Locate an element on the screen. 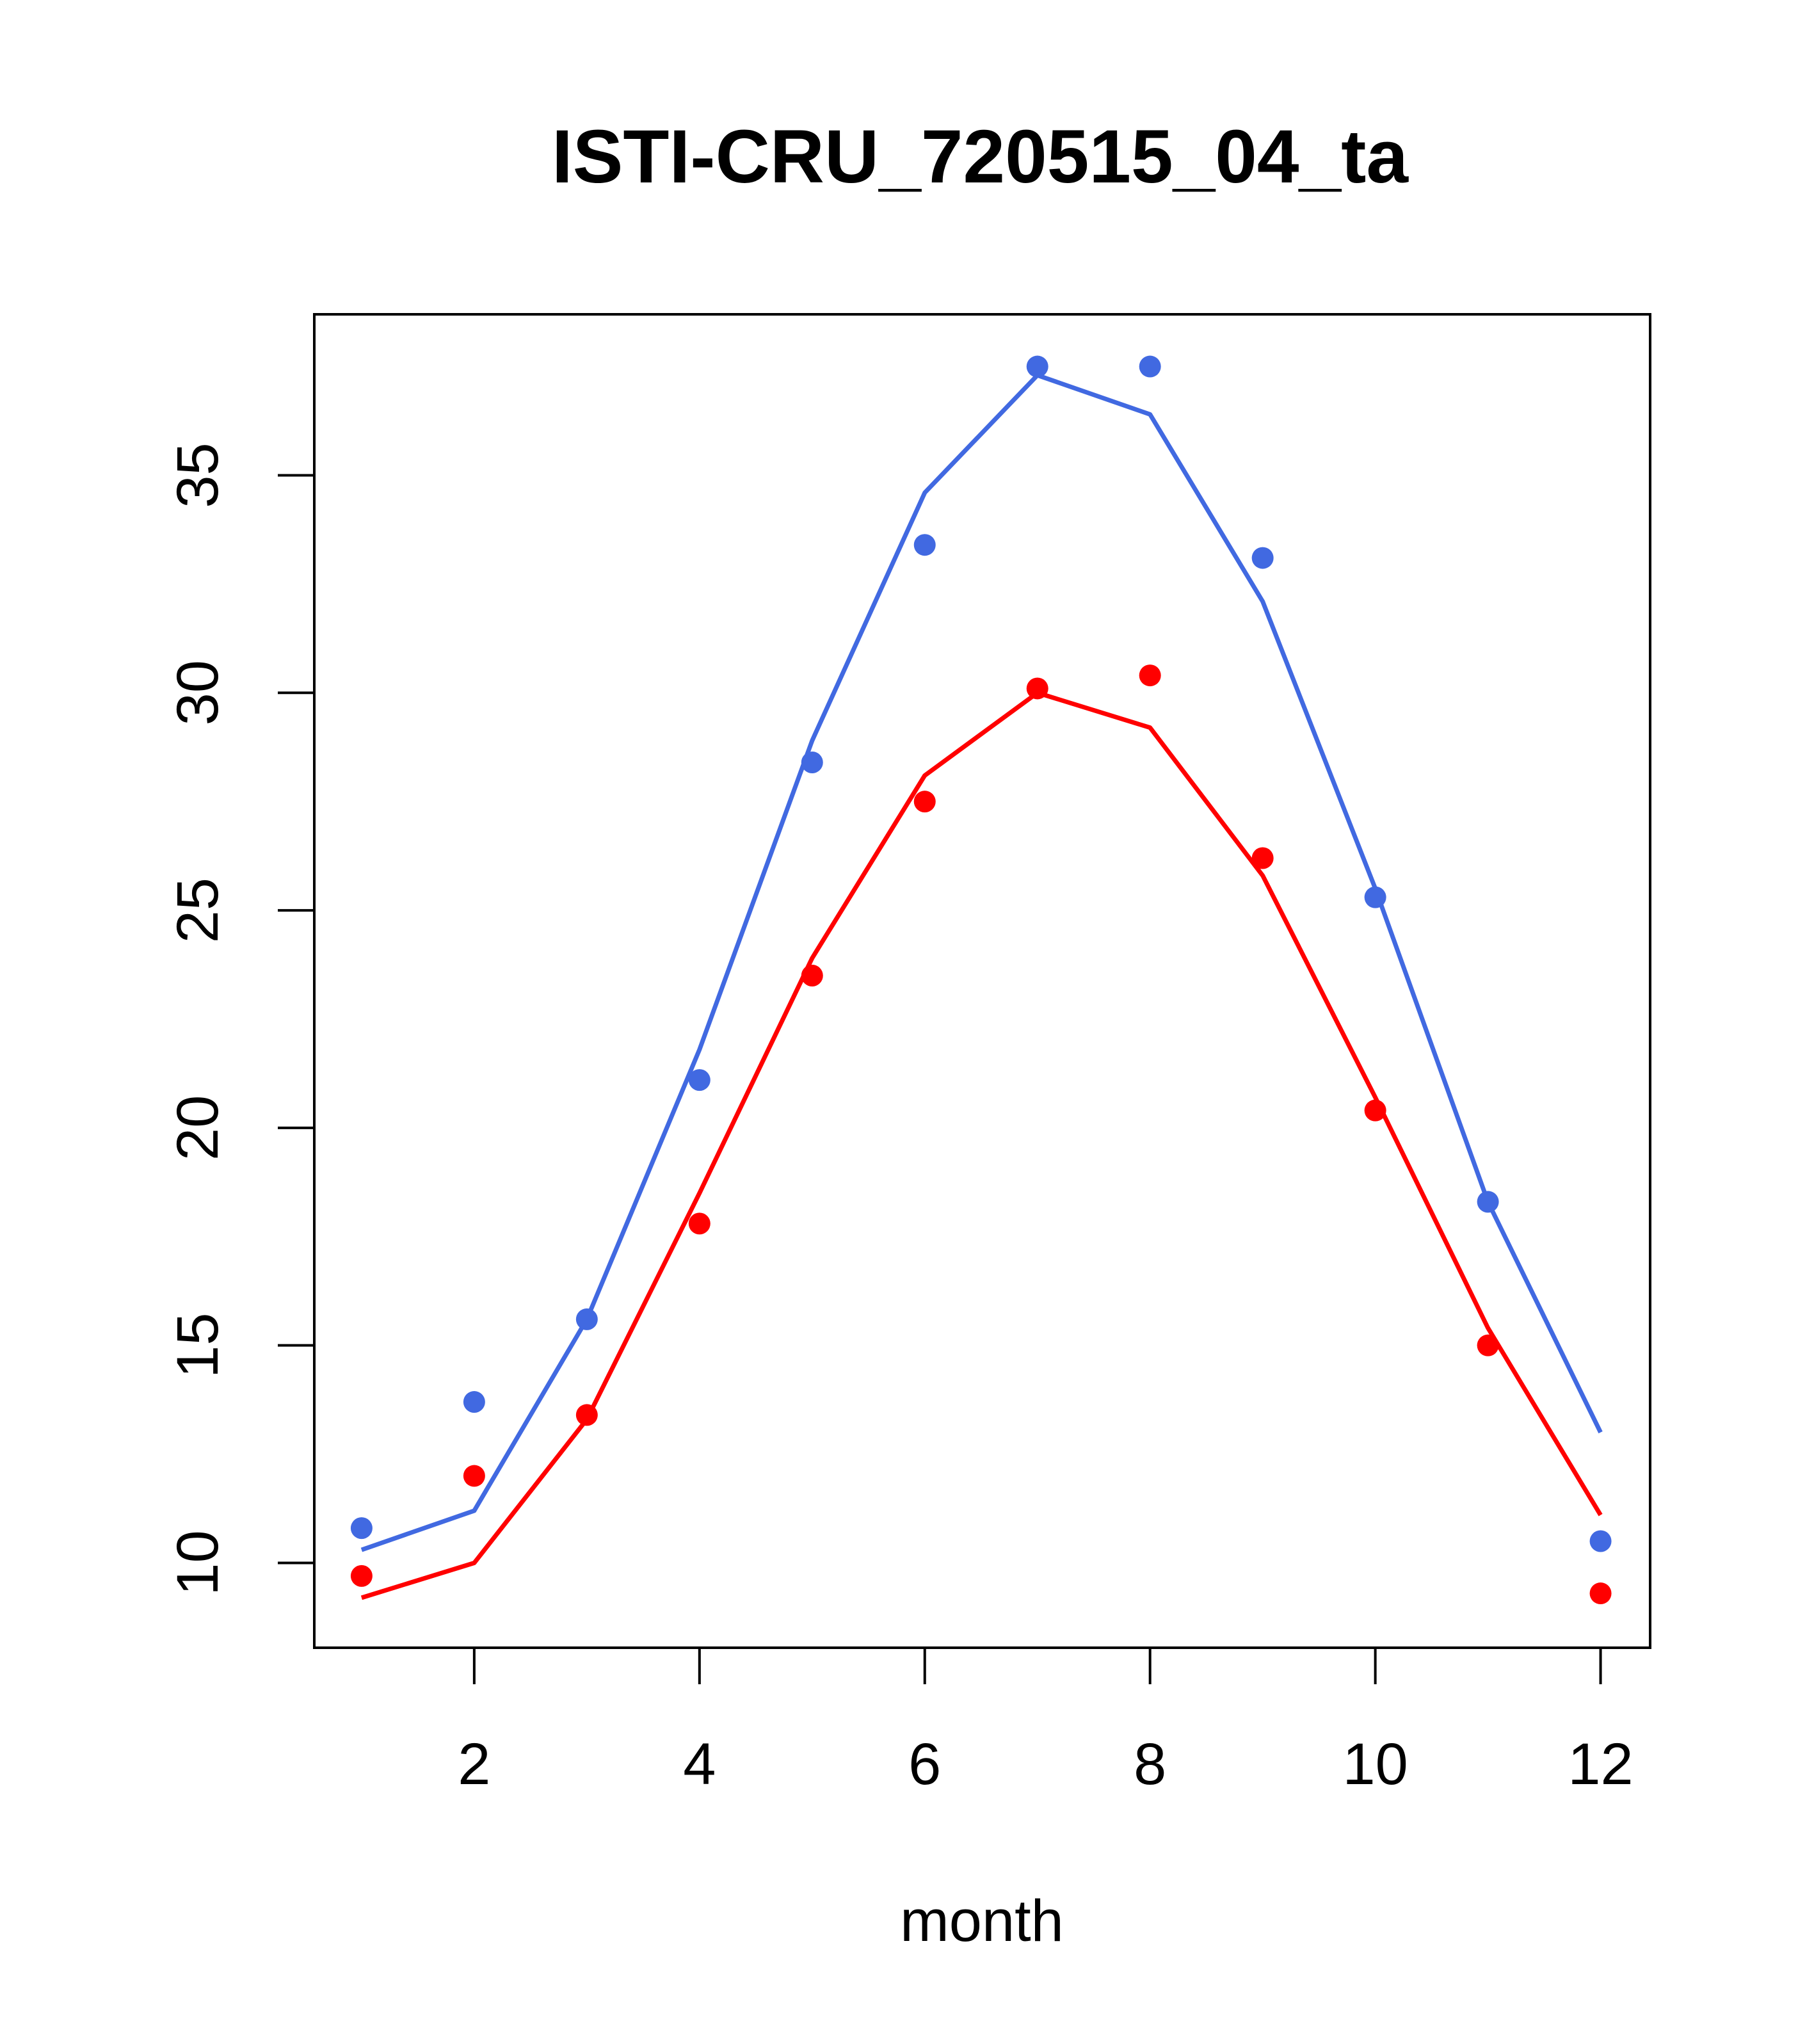  y-axis: 10 15 20 25 30 35 is located at coordinates (239, 1019).